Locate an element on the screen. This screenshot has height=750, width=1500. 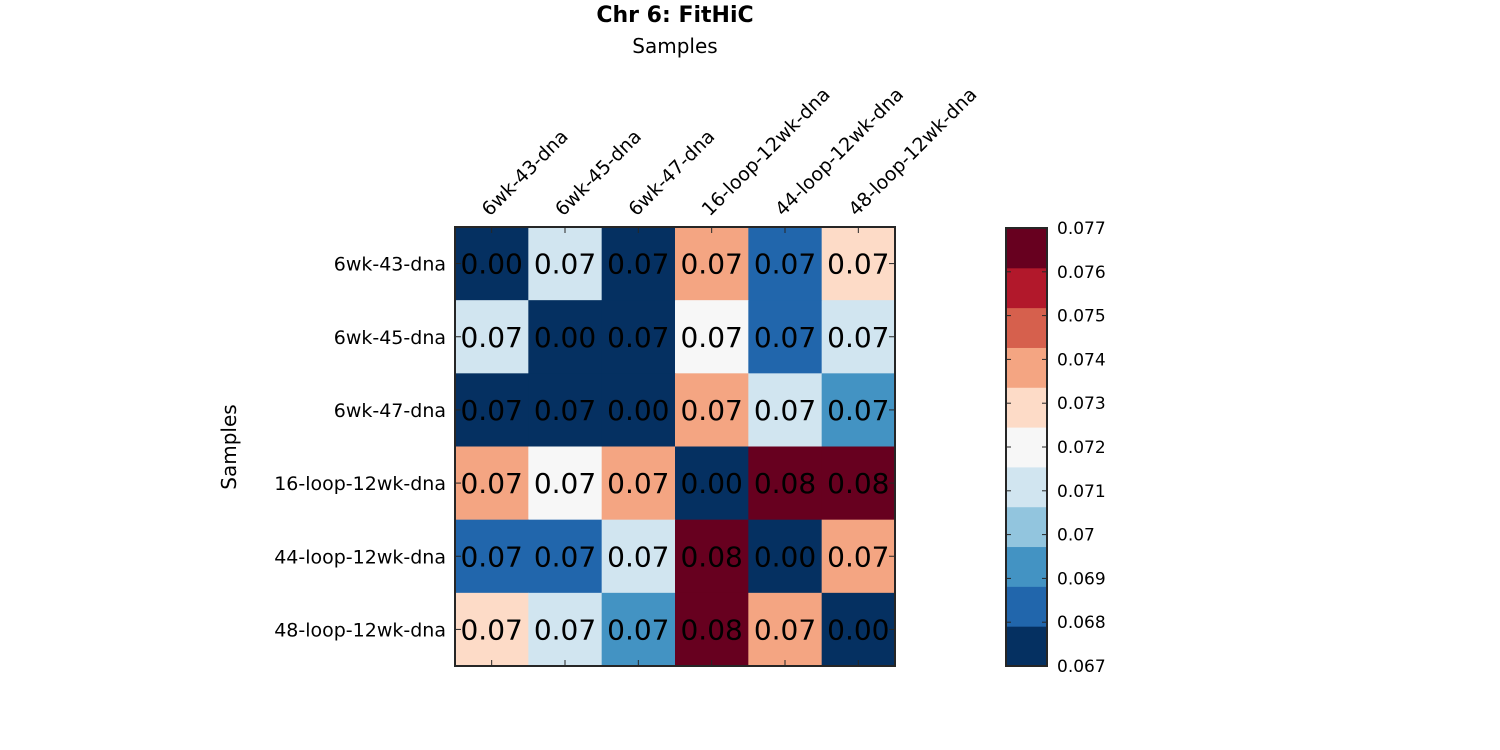
colorbar-tick-label: 0.077 is located at coordinates (1081, 229).